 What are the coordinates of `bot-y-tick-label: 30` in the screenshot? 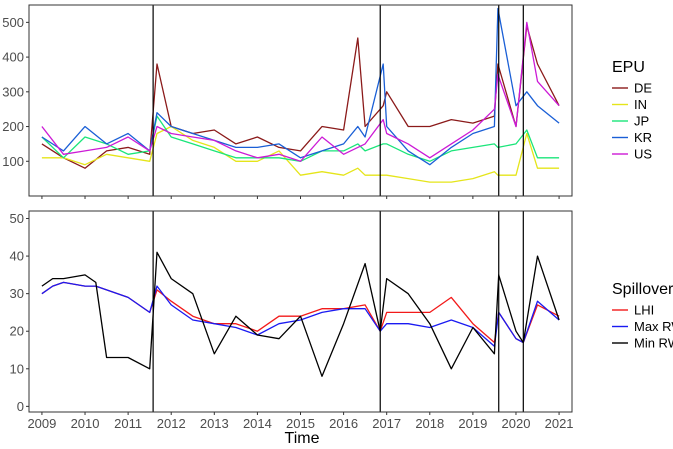 It's located at (17, 293).